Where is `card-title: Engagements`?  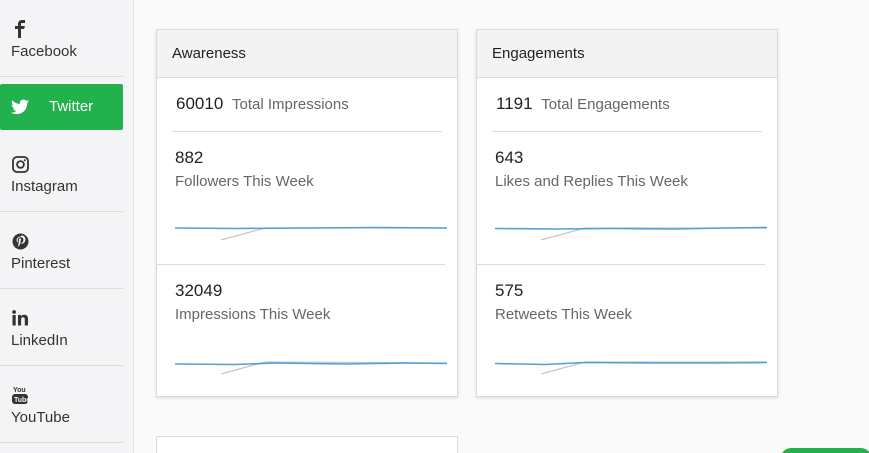 card-title: Engagements is located at coordinates (627, 54).